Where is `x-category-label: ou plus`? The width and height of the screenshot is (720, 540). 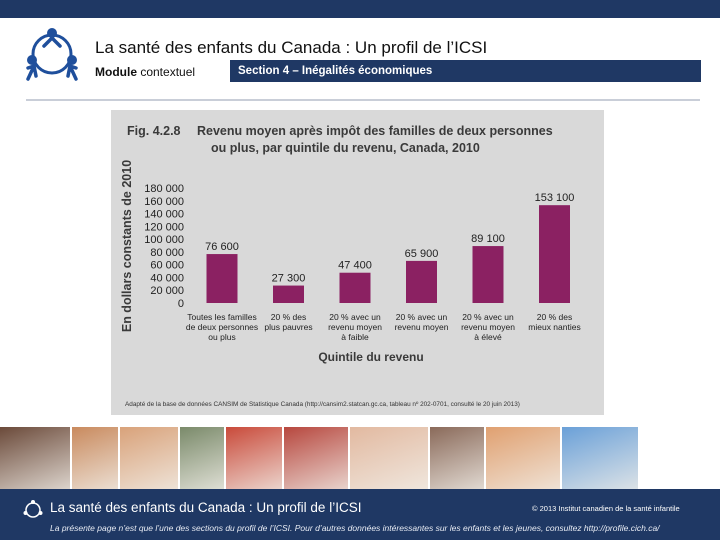 x-category-label: ou plus is located at coordinates (221, 337).